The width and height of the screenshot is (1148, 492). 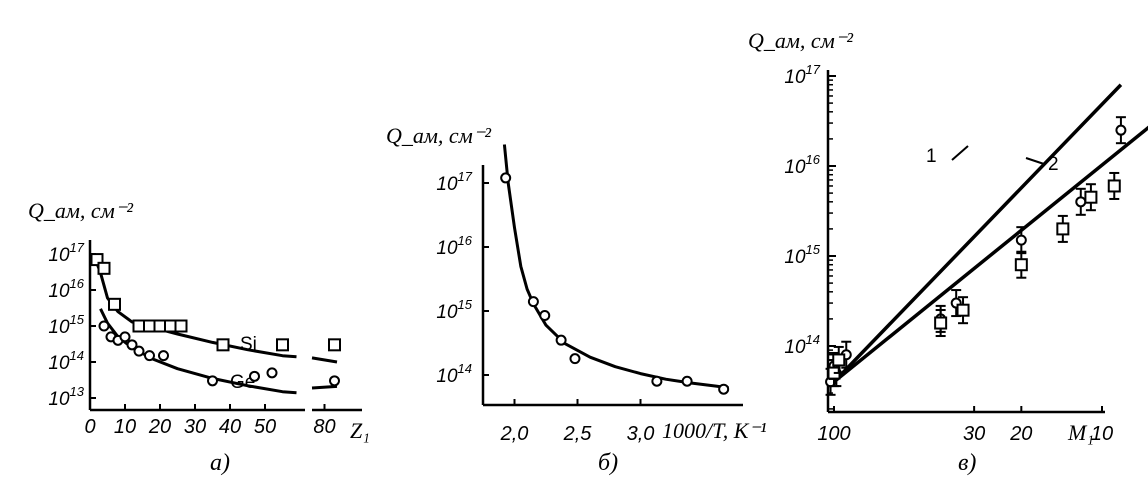 What do you see at coordinates (265, 427) in the screenshot?
I see `panel-a-x-tick-label: 50` at bounding box center [265, 427].